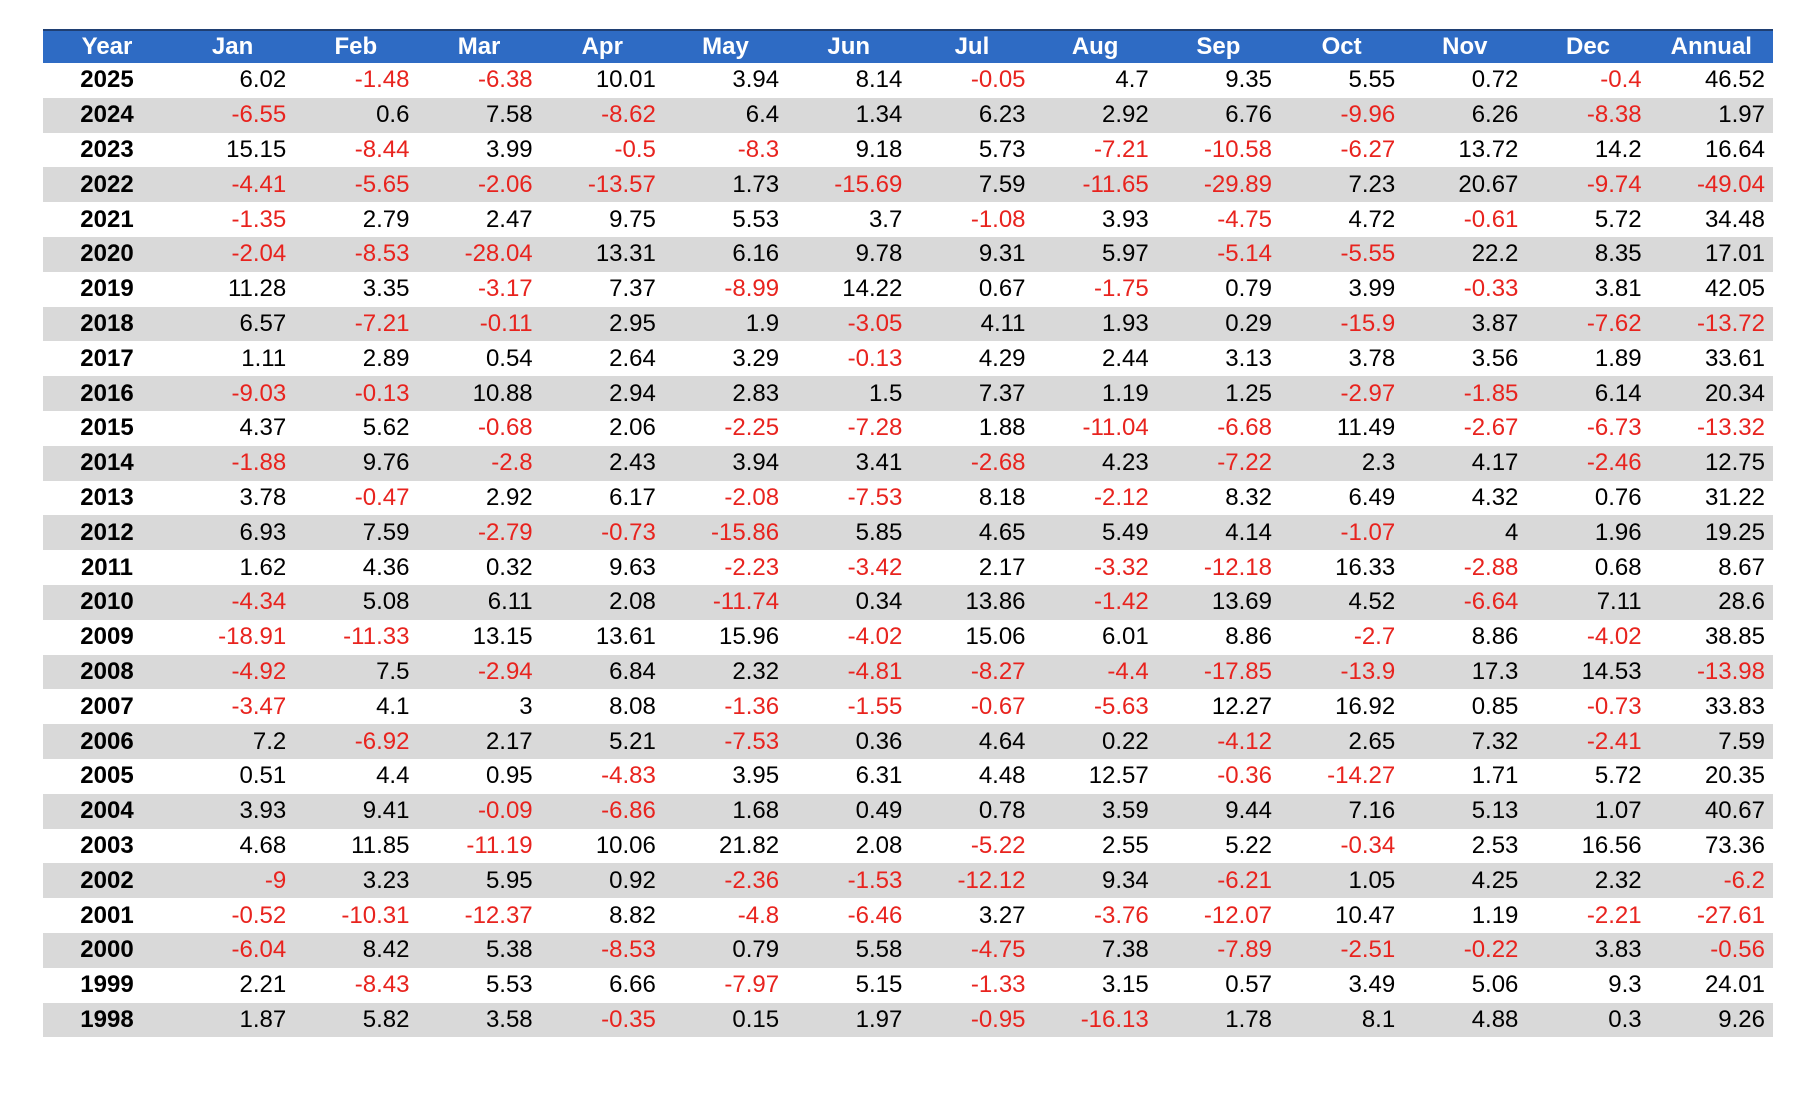 This screenshot has height=1093, width=1799. Describe the element at coordinates (107, 811) in the screenshot. I see `year-cell: 2004` at that location.